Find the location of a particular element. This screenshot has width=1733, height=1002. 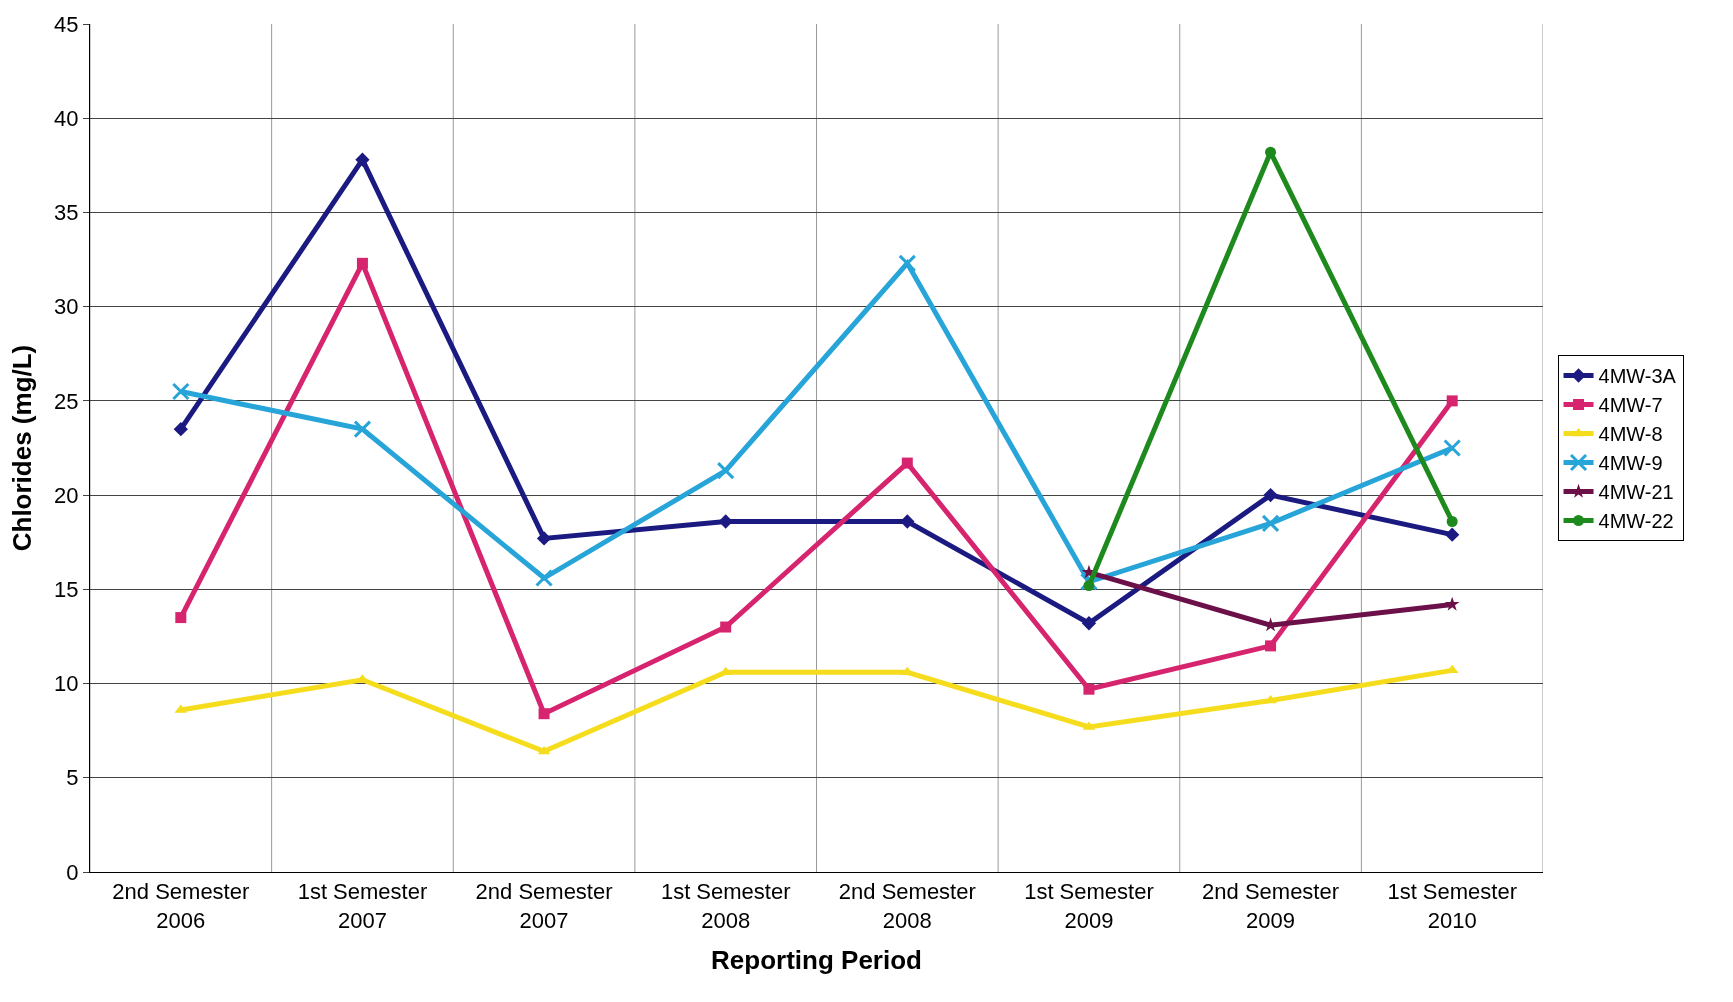

y-tick-label: 0 is located at coordinates (72, 872).